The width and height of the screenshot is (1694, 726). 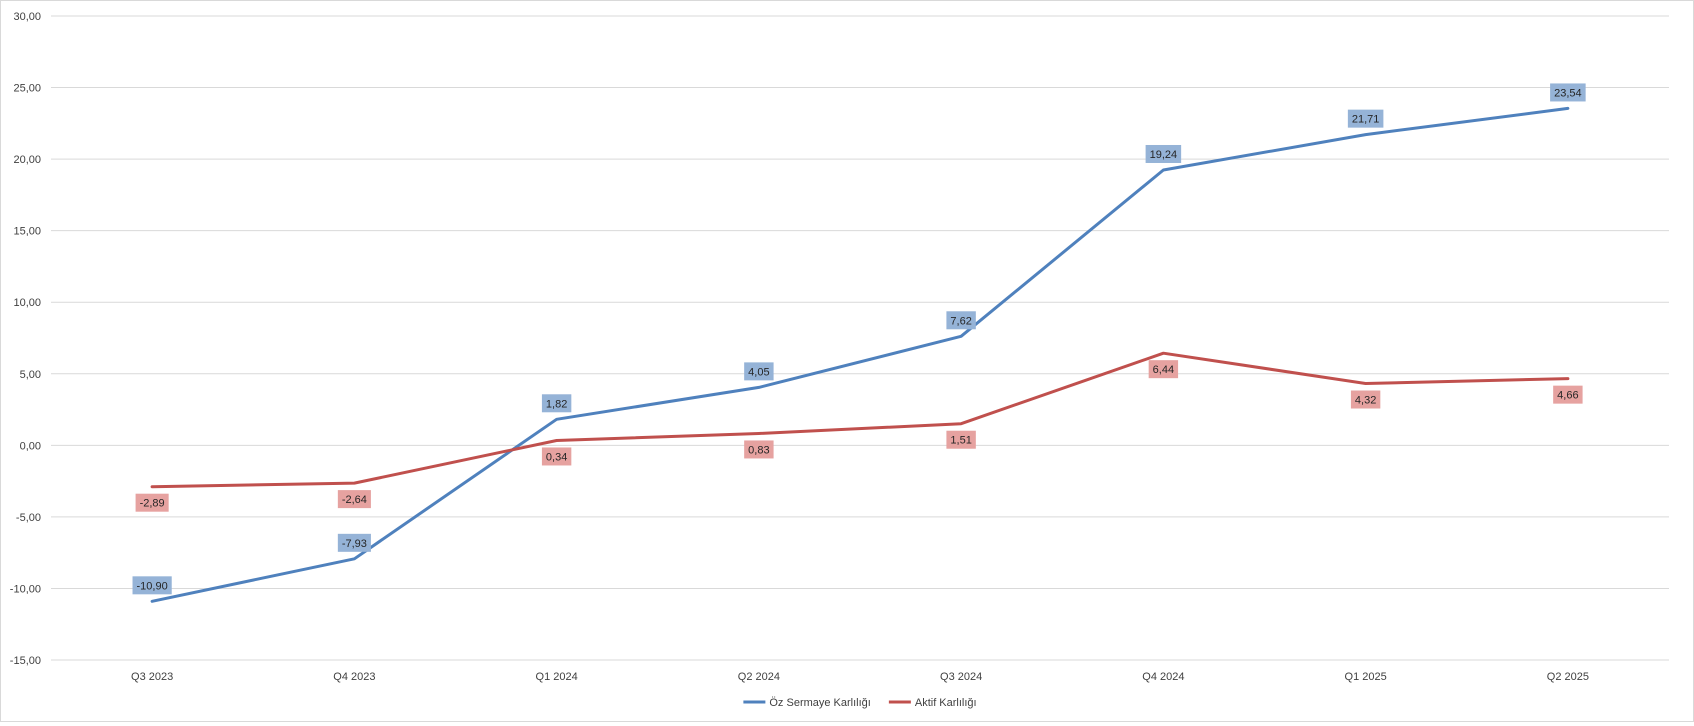 I want to click on y-tick-label: -15,00, so click(x=25, y=661).